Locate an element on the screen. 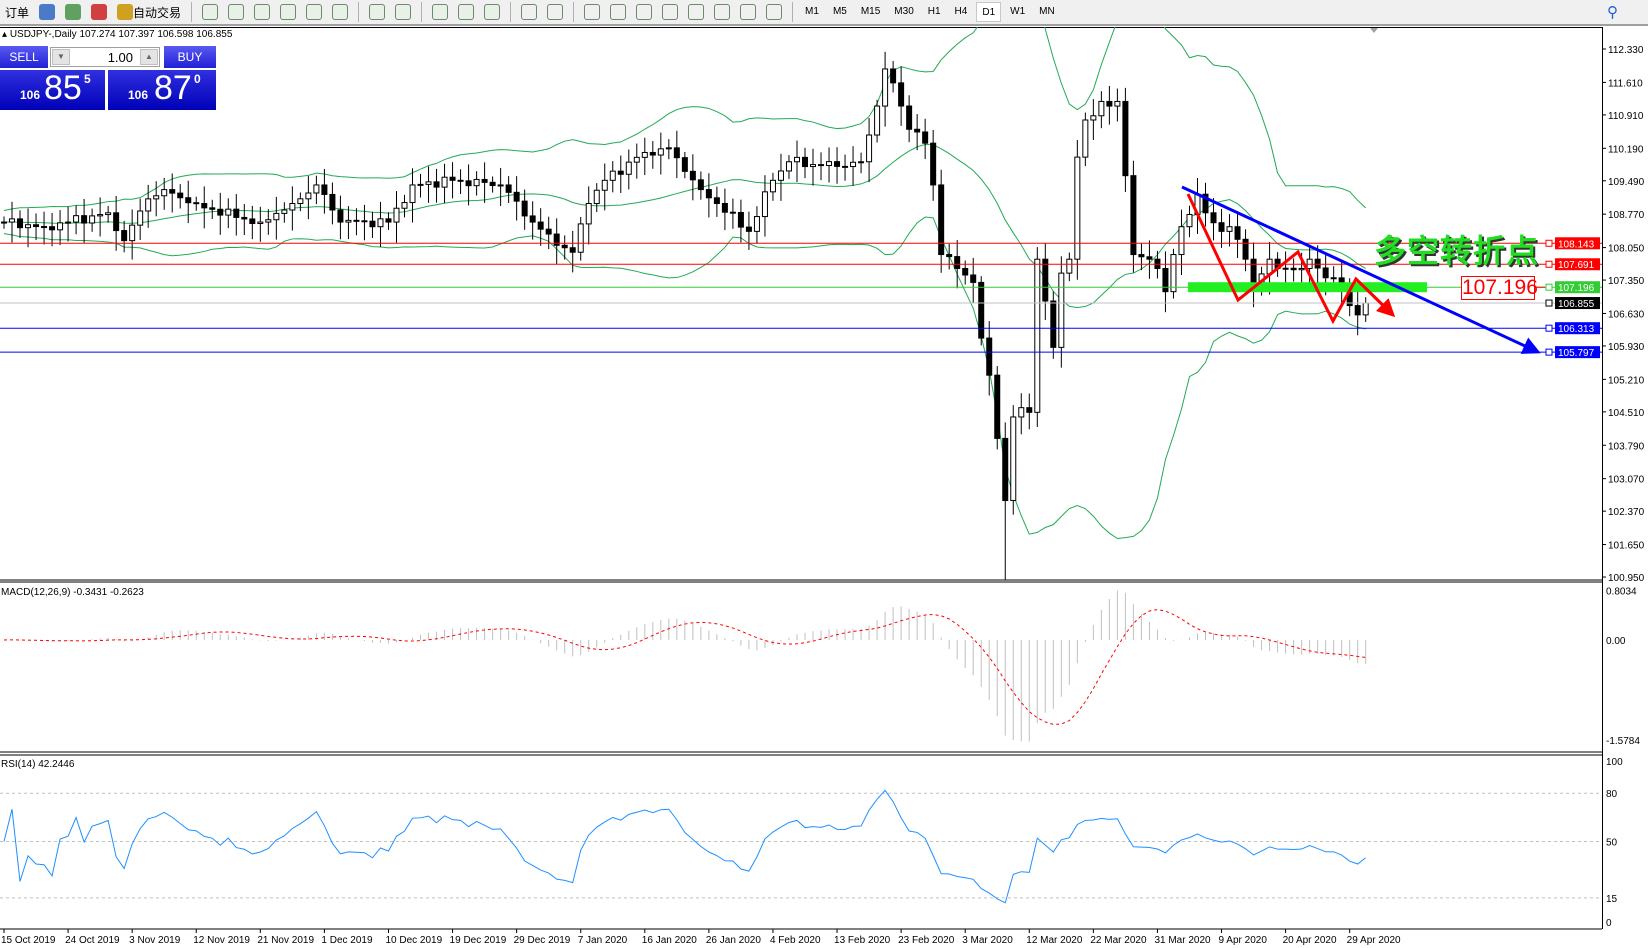 The height and width of the screenshot is (948, 1648). sell-button: SELL is located at coordinates (24, 57).